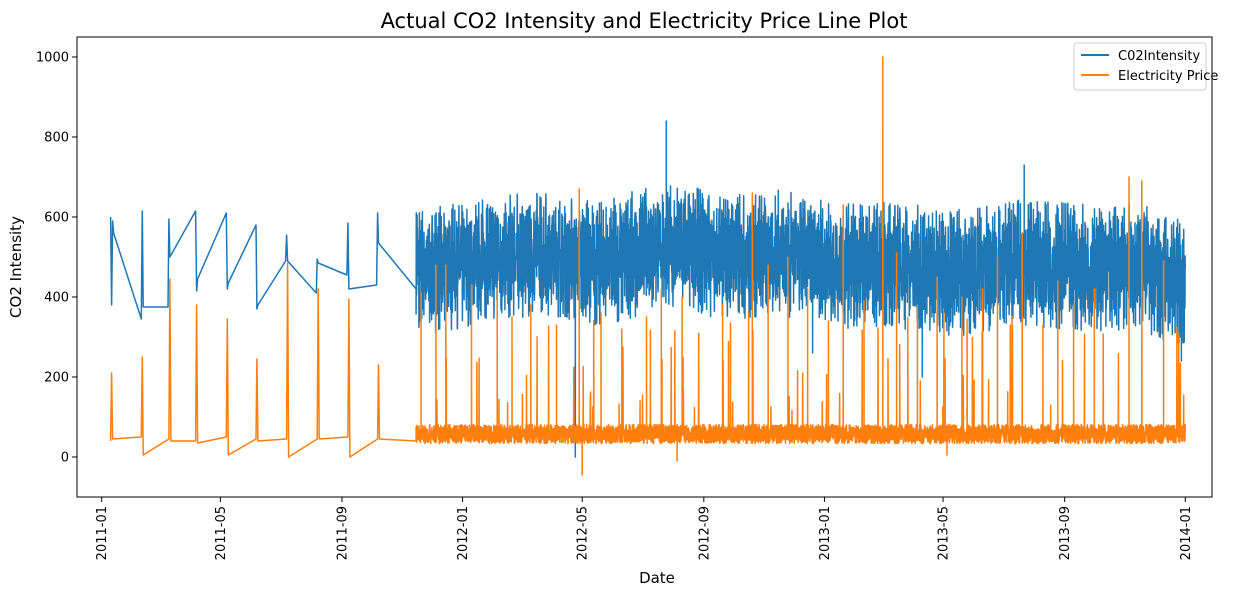 The height and width of the screenshot is (596, 1248). I want to click on y-tick-label: 400, so click(56, 298).